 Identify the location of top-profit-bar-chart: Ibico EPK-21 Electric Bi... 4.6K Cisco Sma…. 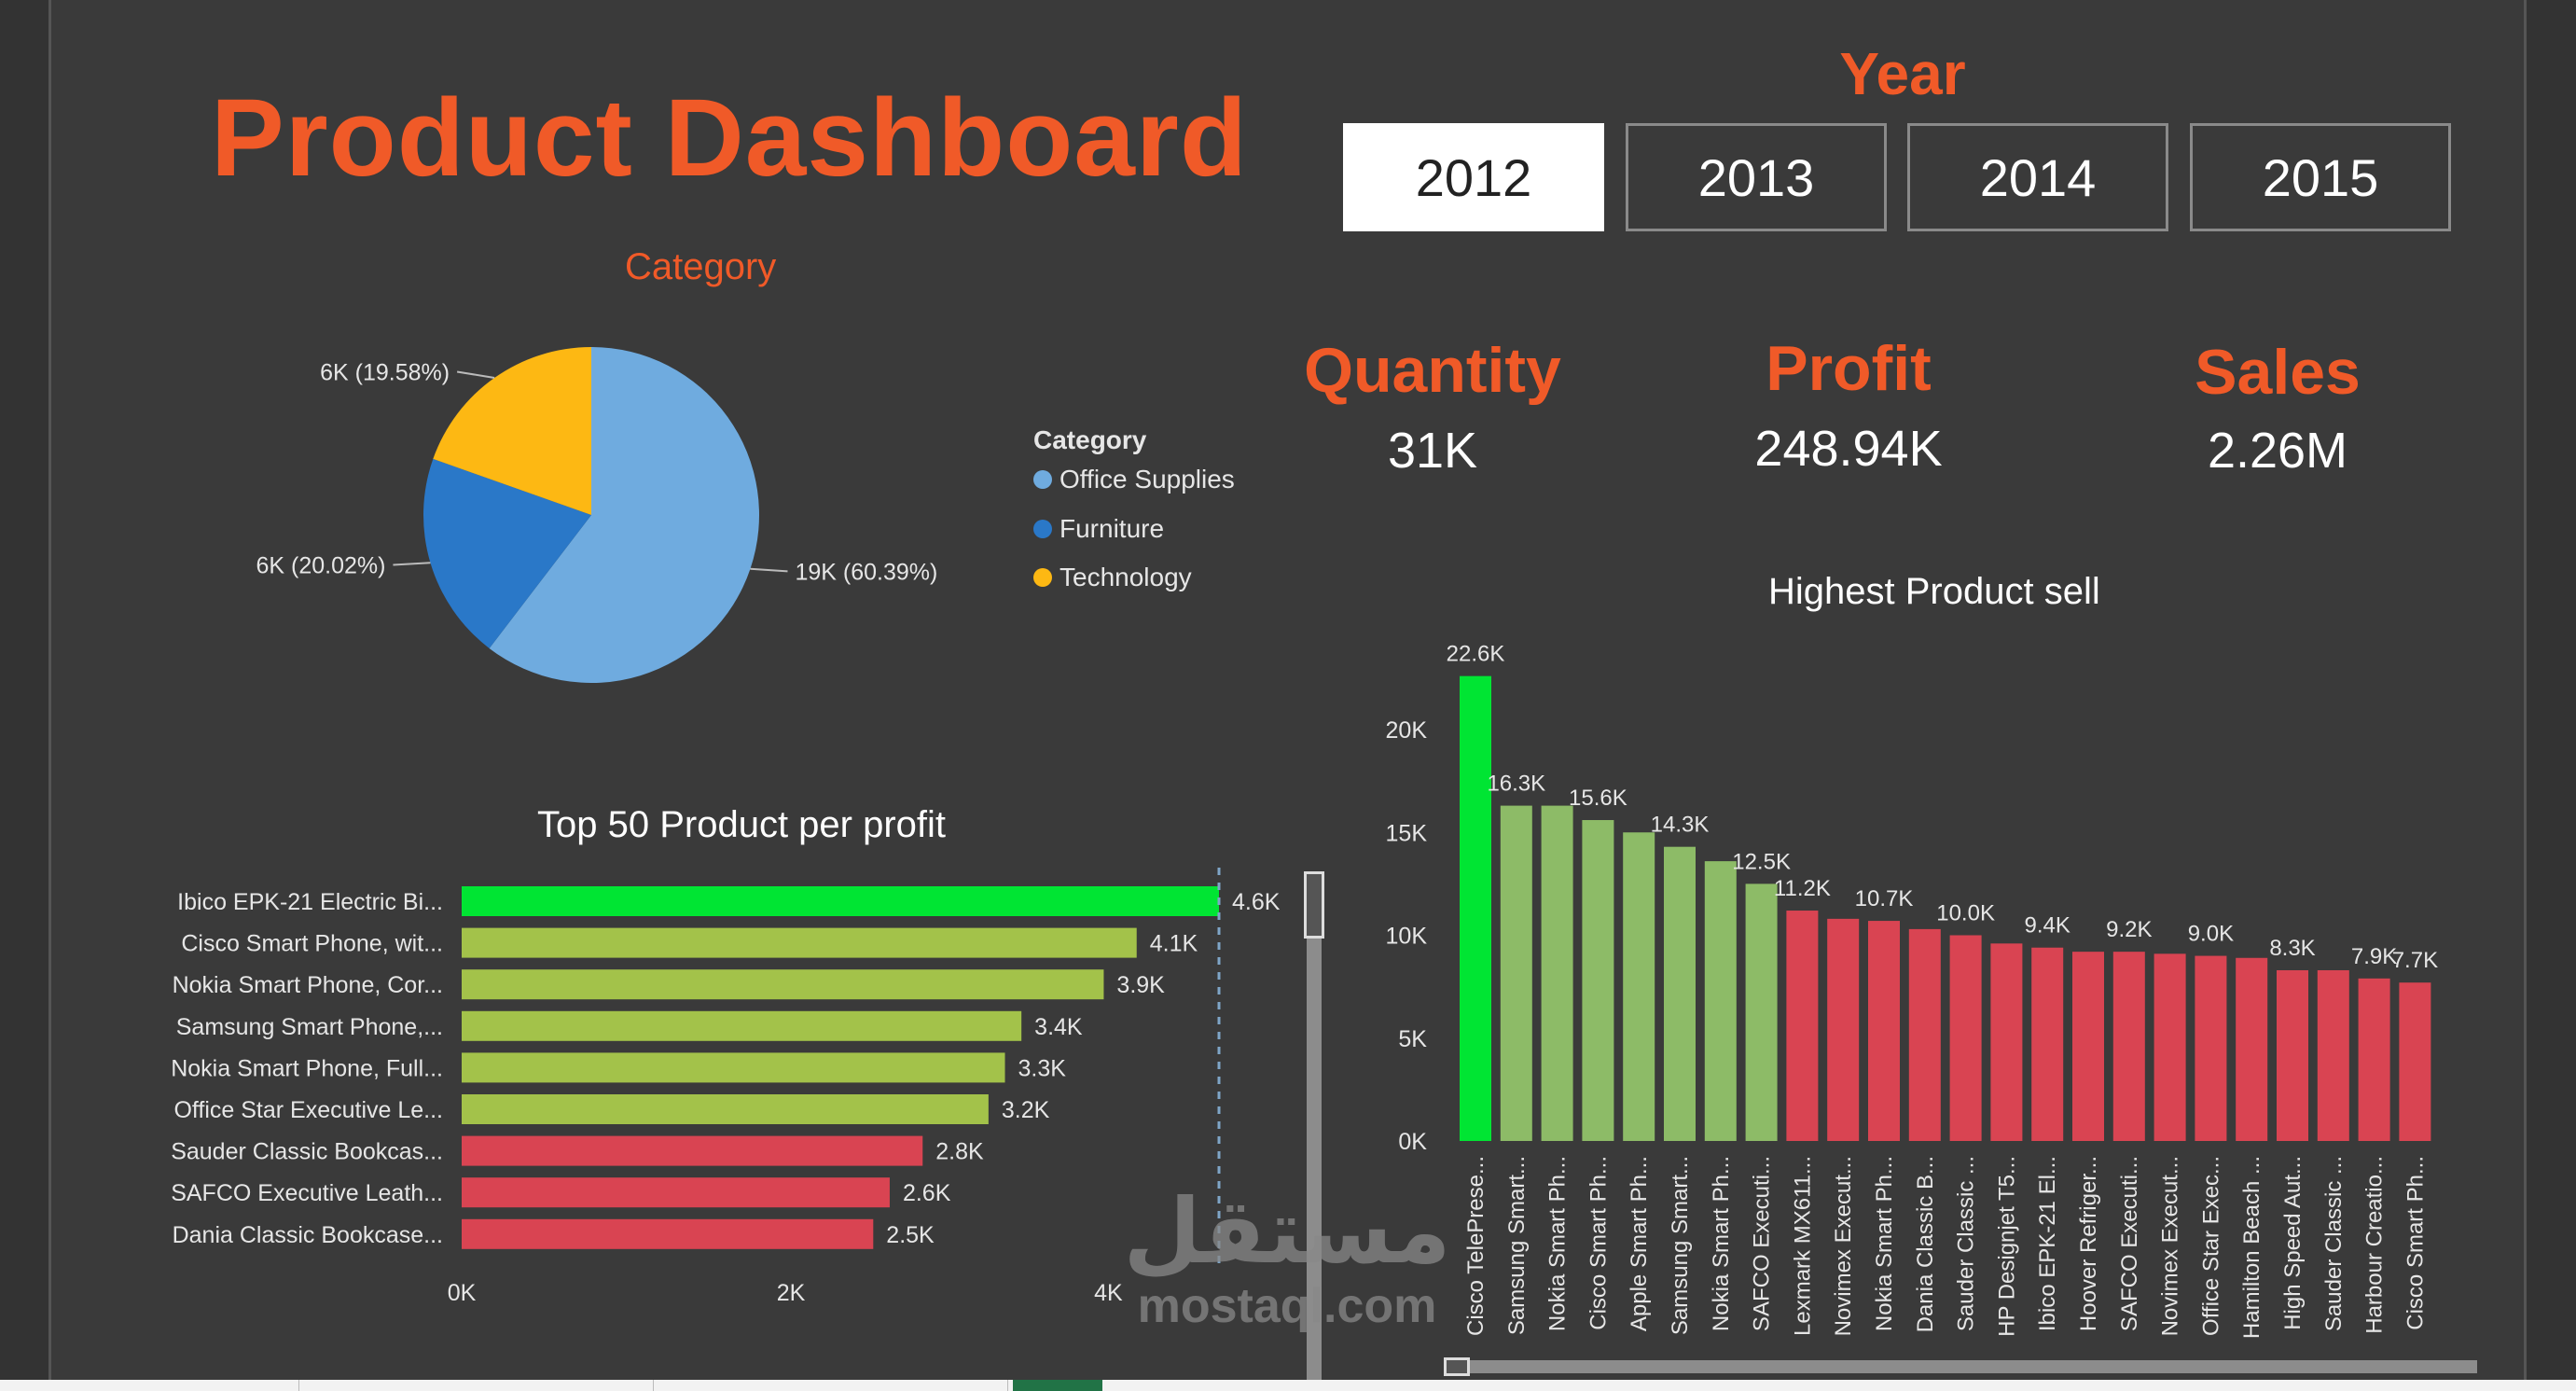
(723, 1087).